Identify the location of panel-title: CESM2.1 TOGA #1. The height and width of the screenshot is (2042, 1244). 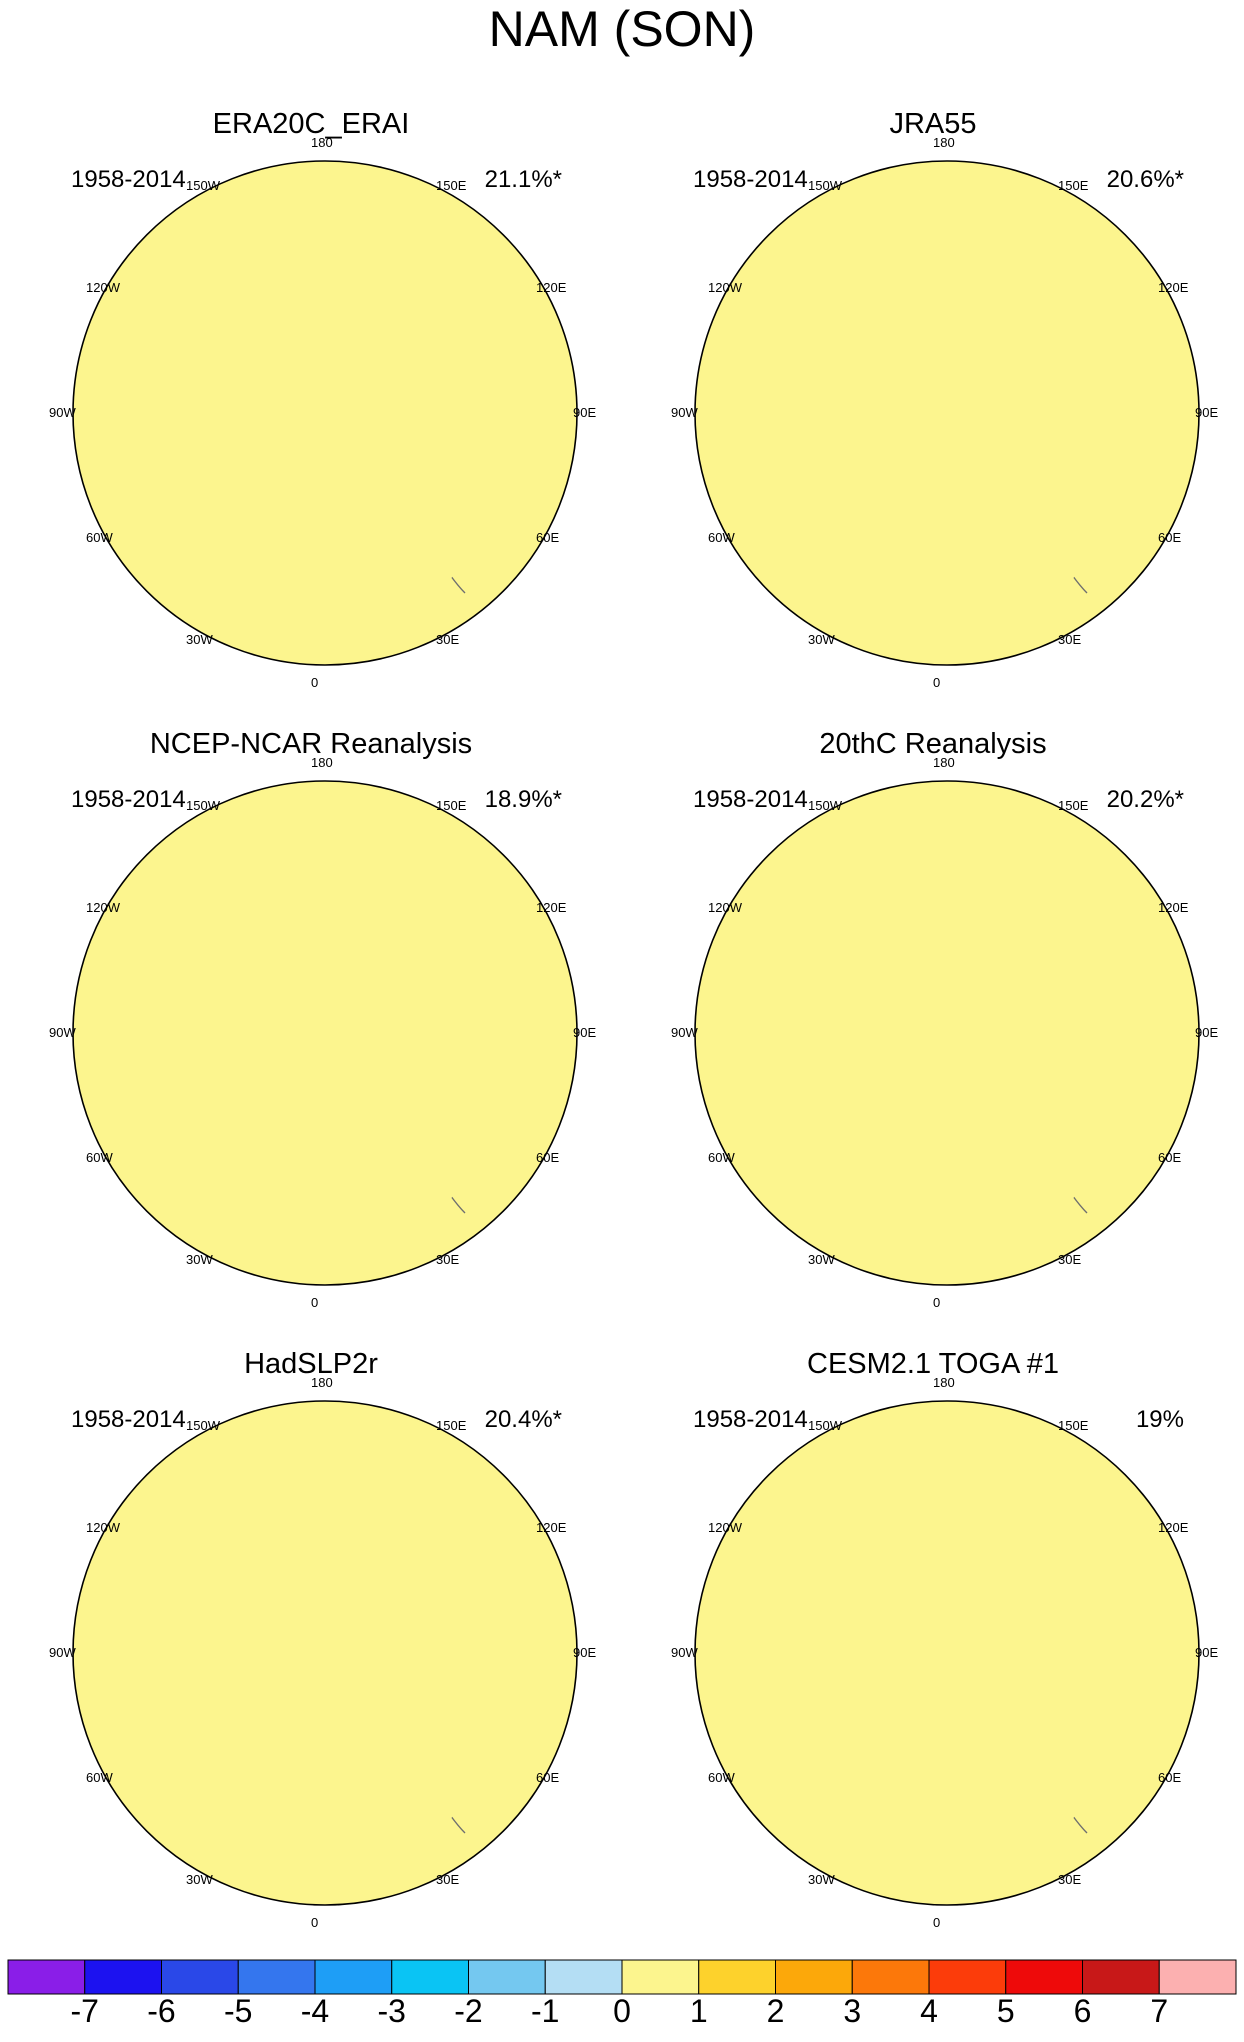
(933, 1364).